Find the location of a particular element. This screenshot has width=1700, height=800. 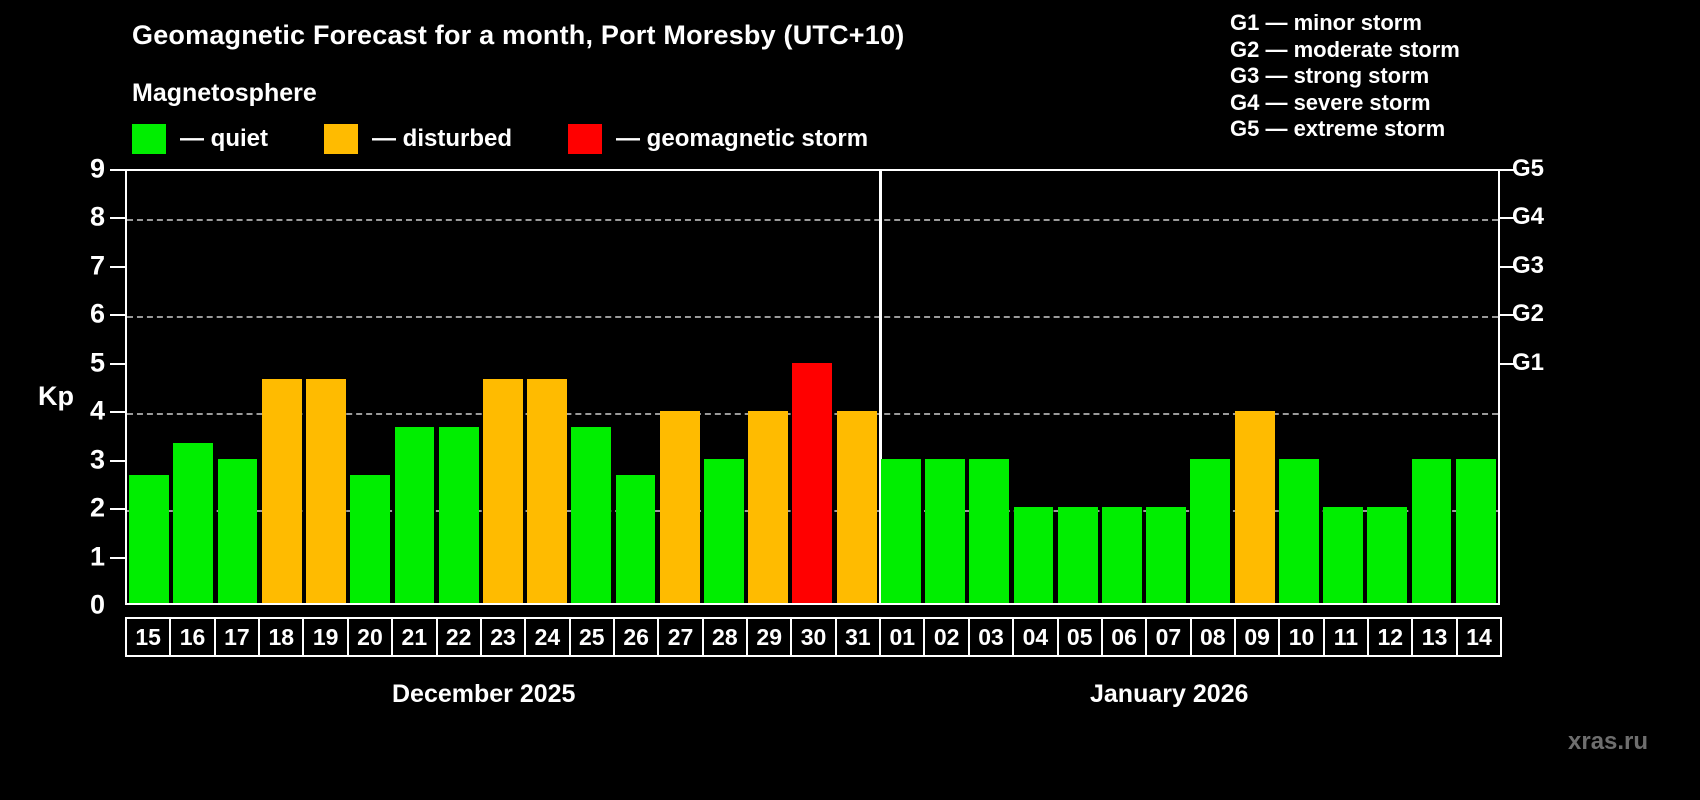

day-label-06: 06 is located at coordinates (1124, 637).